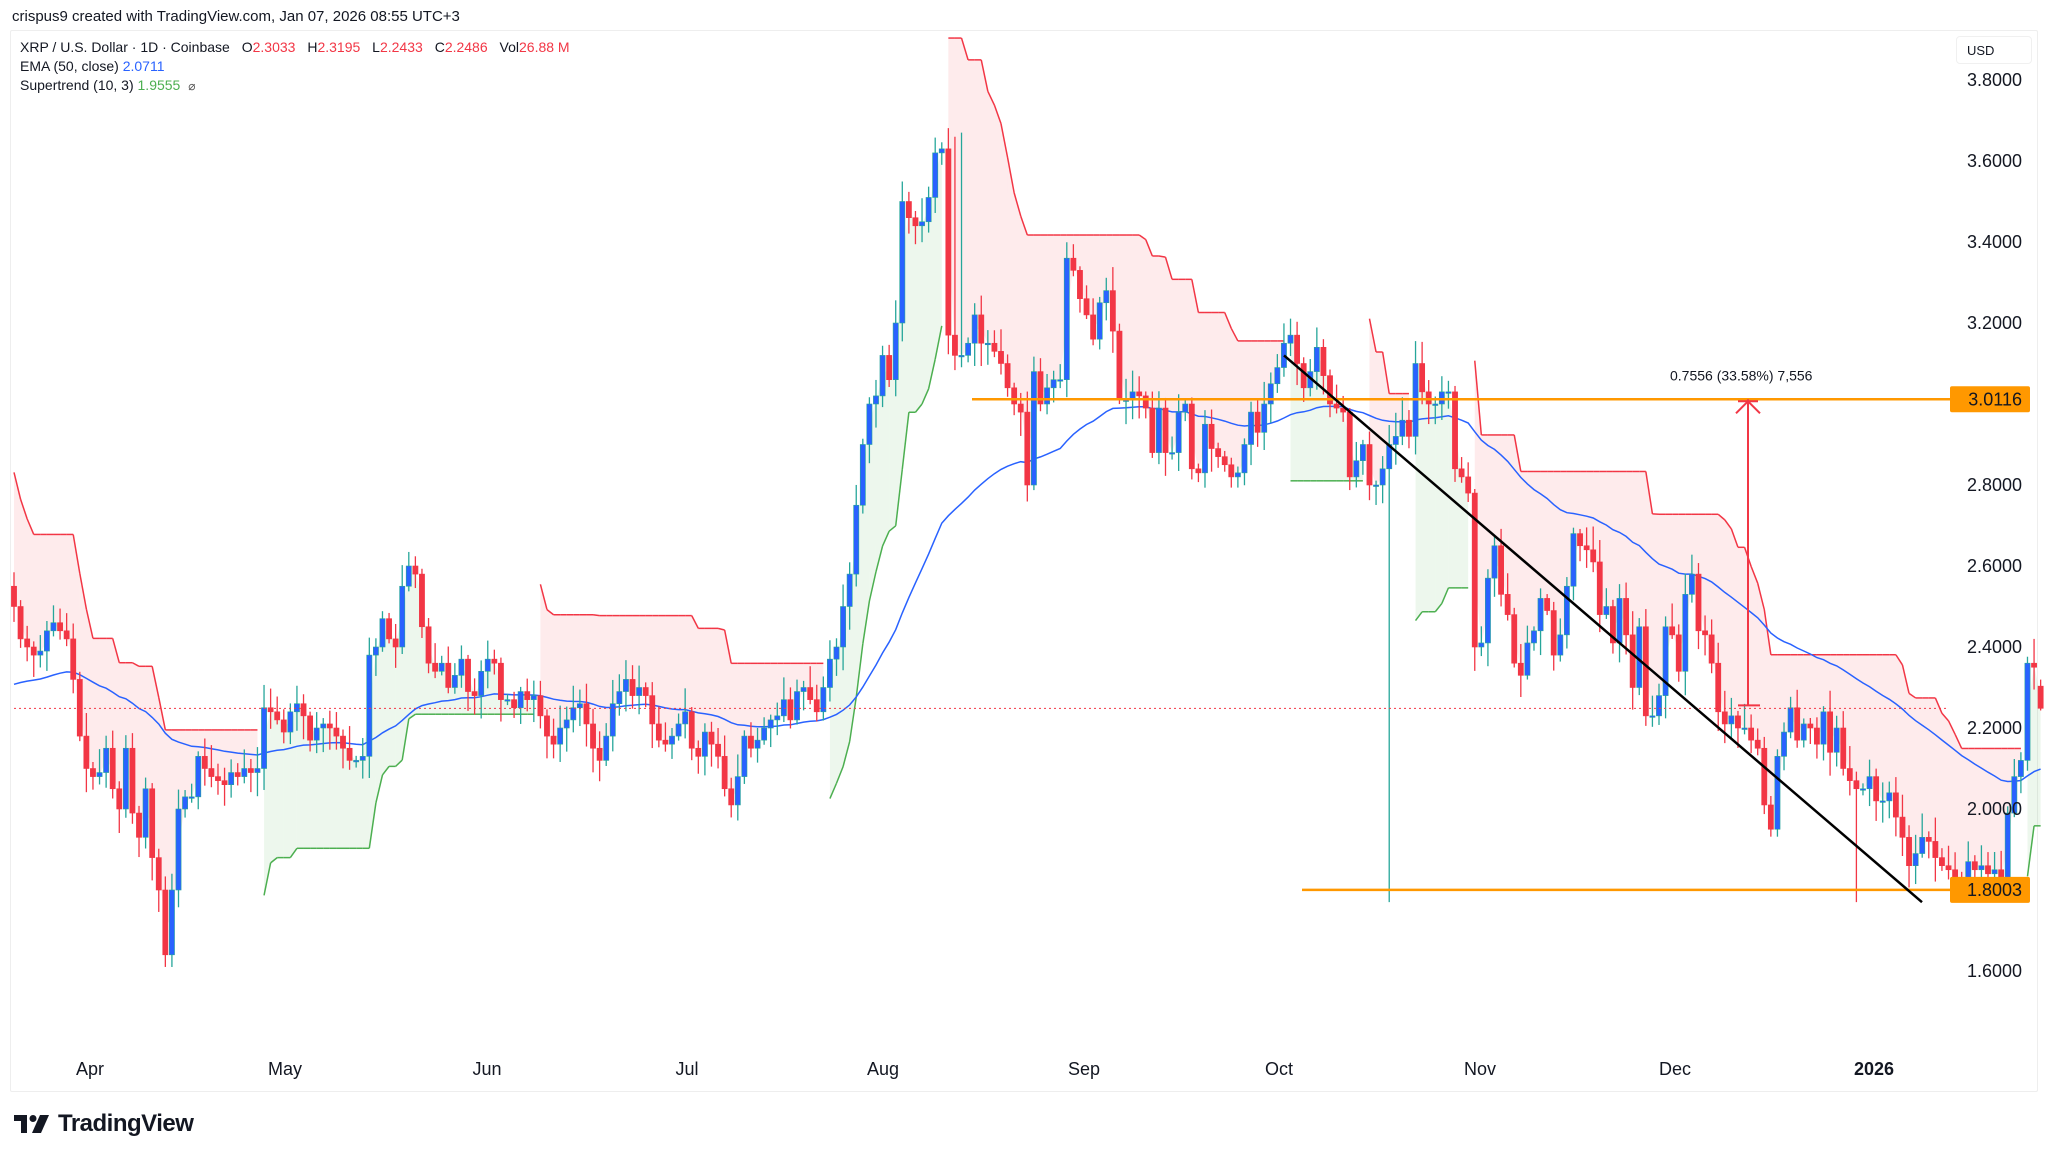 This screenshot has width=2048, height=1158. Describe the element at coordinates (159, 85) in the screenshot. I see `supertrend-value: 1.9555` at that location.